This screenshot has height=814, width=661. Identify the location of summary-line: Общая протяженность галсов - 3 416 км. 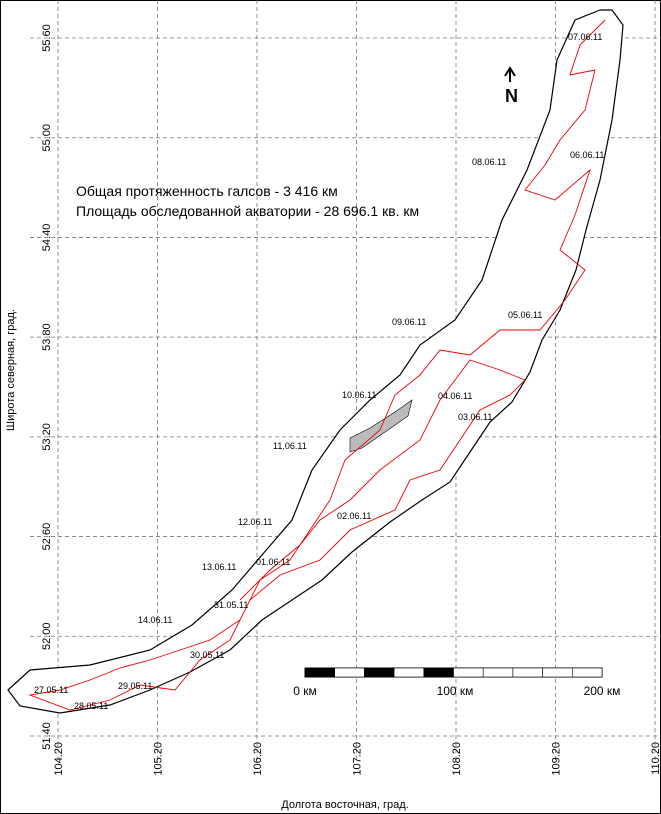
(207, 191).